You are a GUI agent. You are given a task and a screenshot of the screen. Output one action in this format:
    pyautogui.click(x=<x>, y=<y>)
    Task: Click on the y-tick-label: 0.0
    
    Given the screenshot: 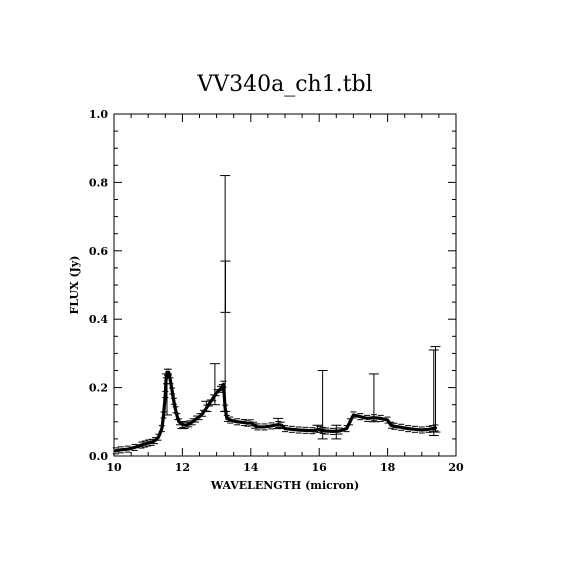 What is the action you would take?
    pyautogui.click(x=98, y=456)
    